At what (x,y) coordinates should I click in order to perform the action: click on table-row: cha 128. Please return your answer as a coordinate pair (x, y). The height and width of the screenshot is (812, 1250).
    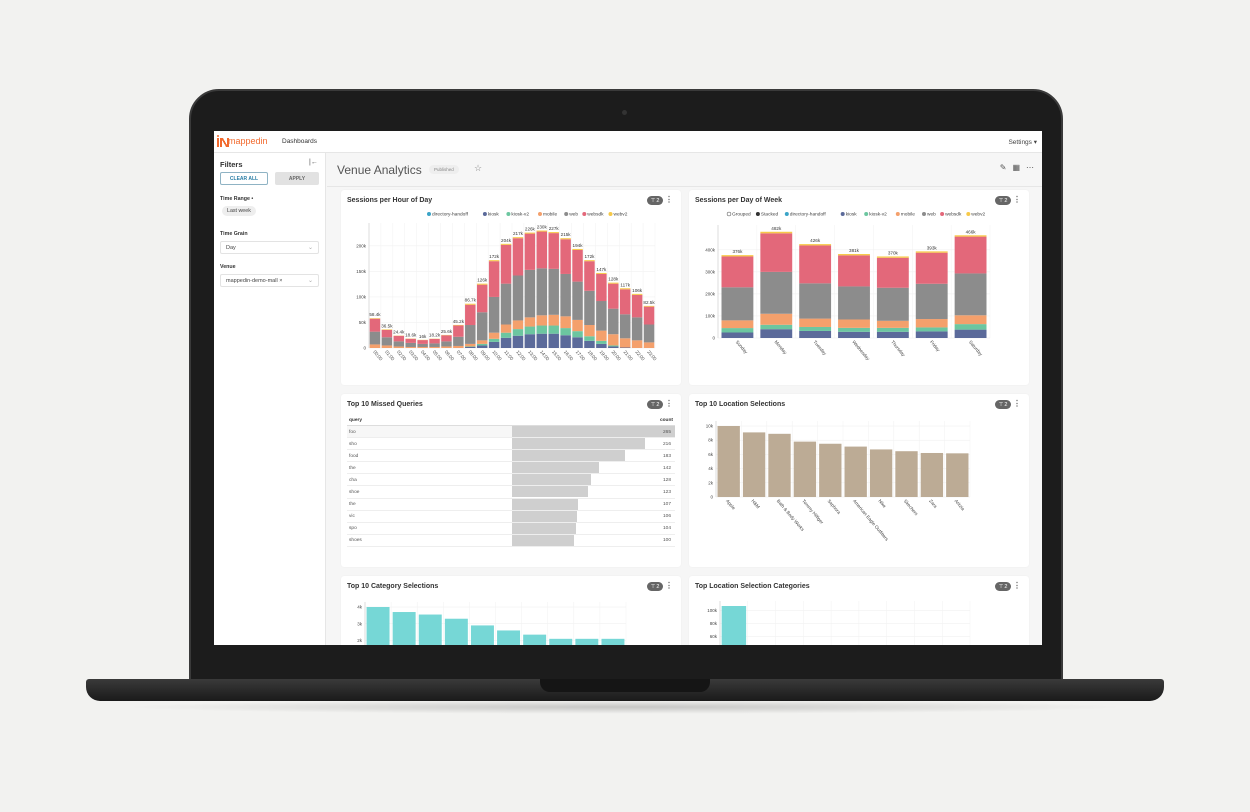
    Looking at the image, I should click on (511, 480).